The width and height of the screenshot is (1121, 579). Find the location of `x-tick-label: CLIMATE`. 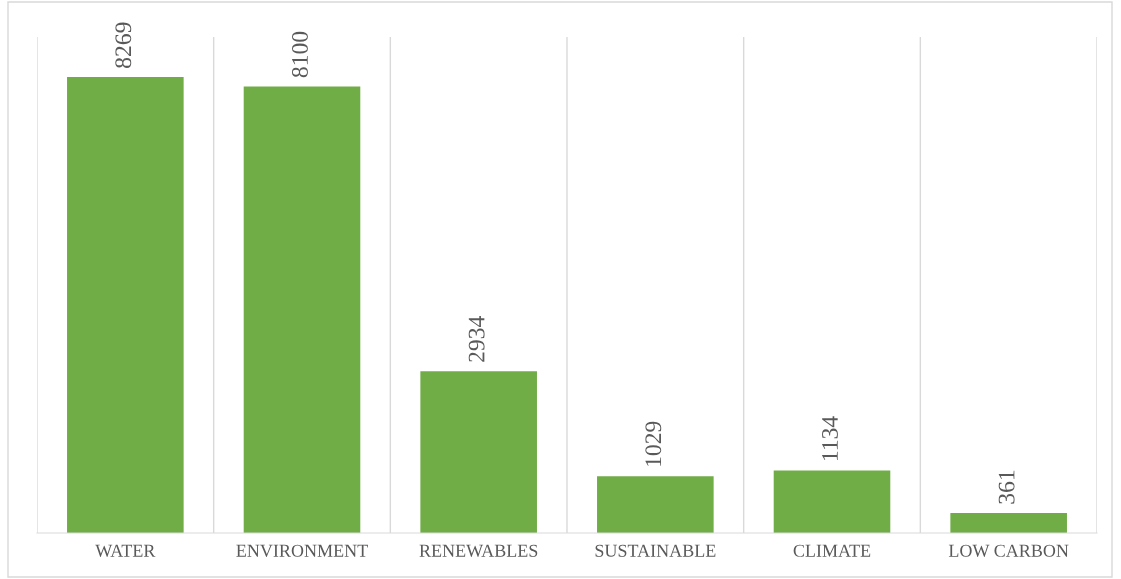

x-tick-label: CLIMATE is located at coordinates (832, 550).